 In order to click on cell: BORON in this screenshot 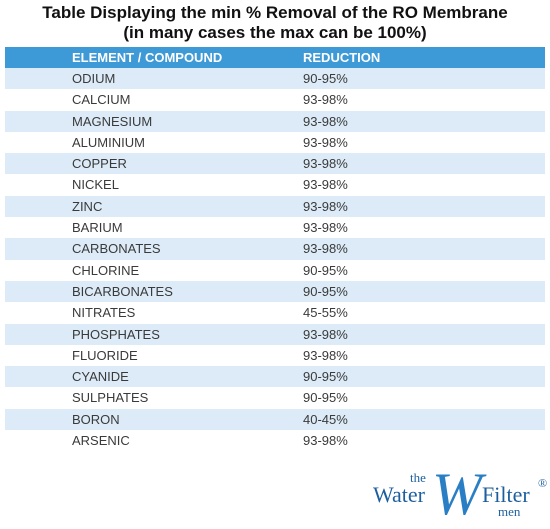, I will do `click(96, 419)`.